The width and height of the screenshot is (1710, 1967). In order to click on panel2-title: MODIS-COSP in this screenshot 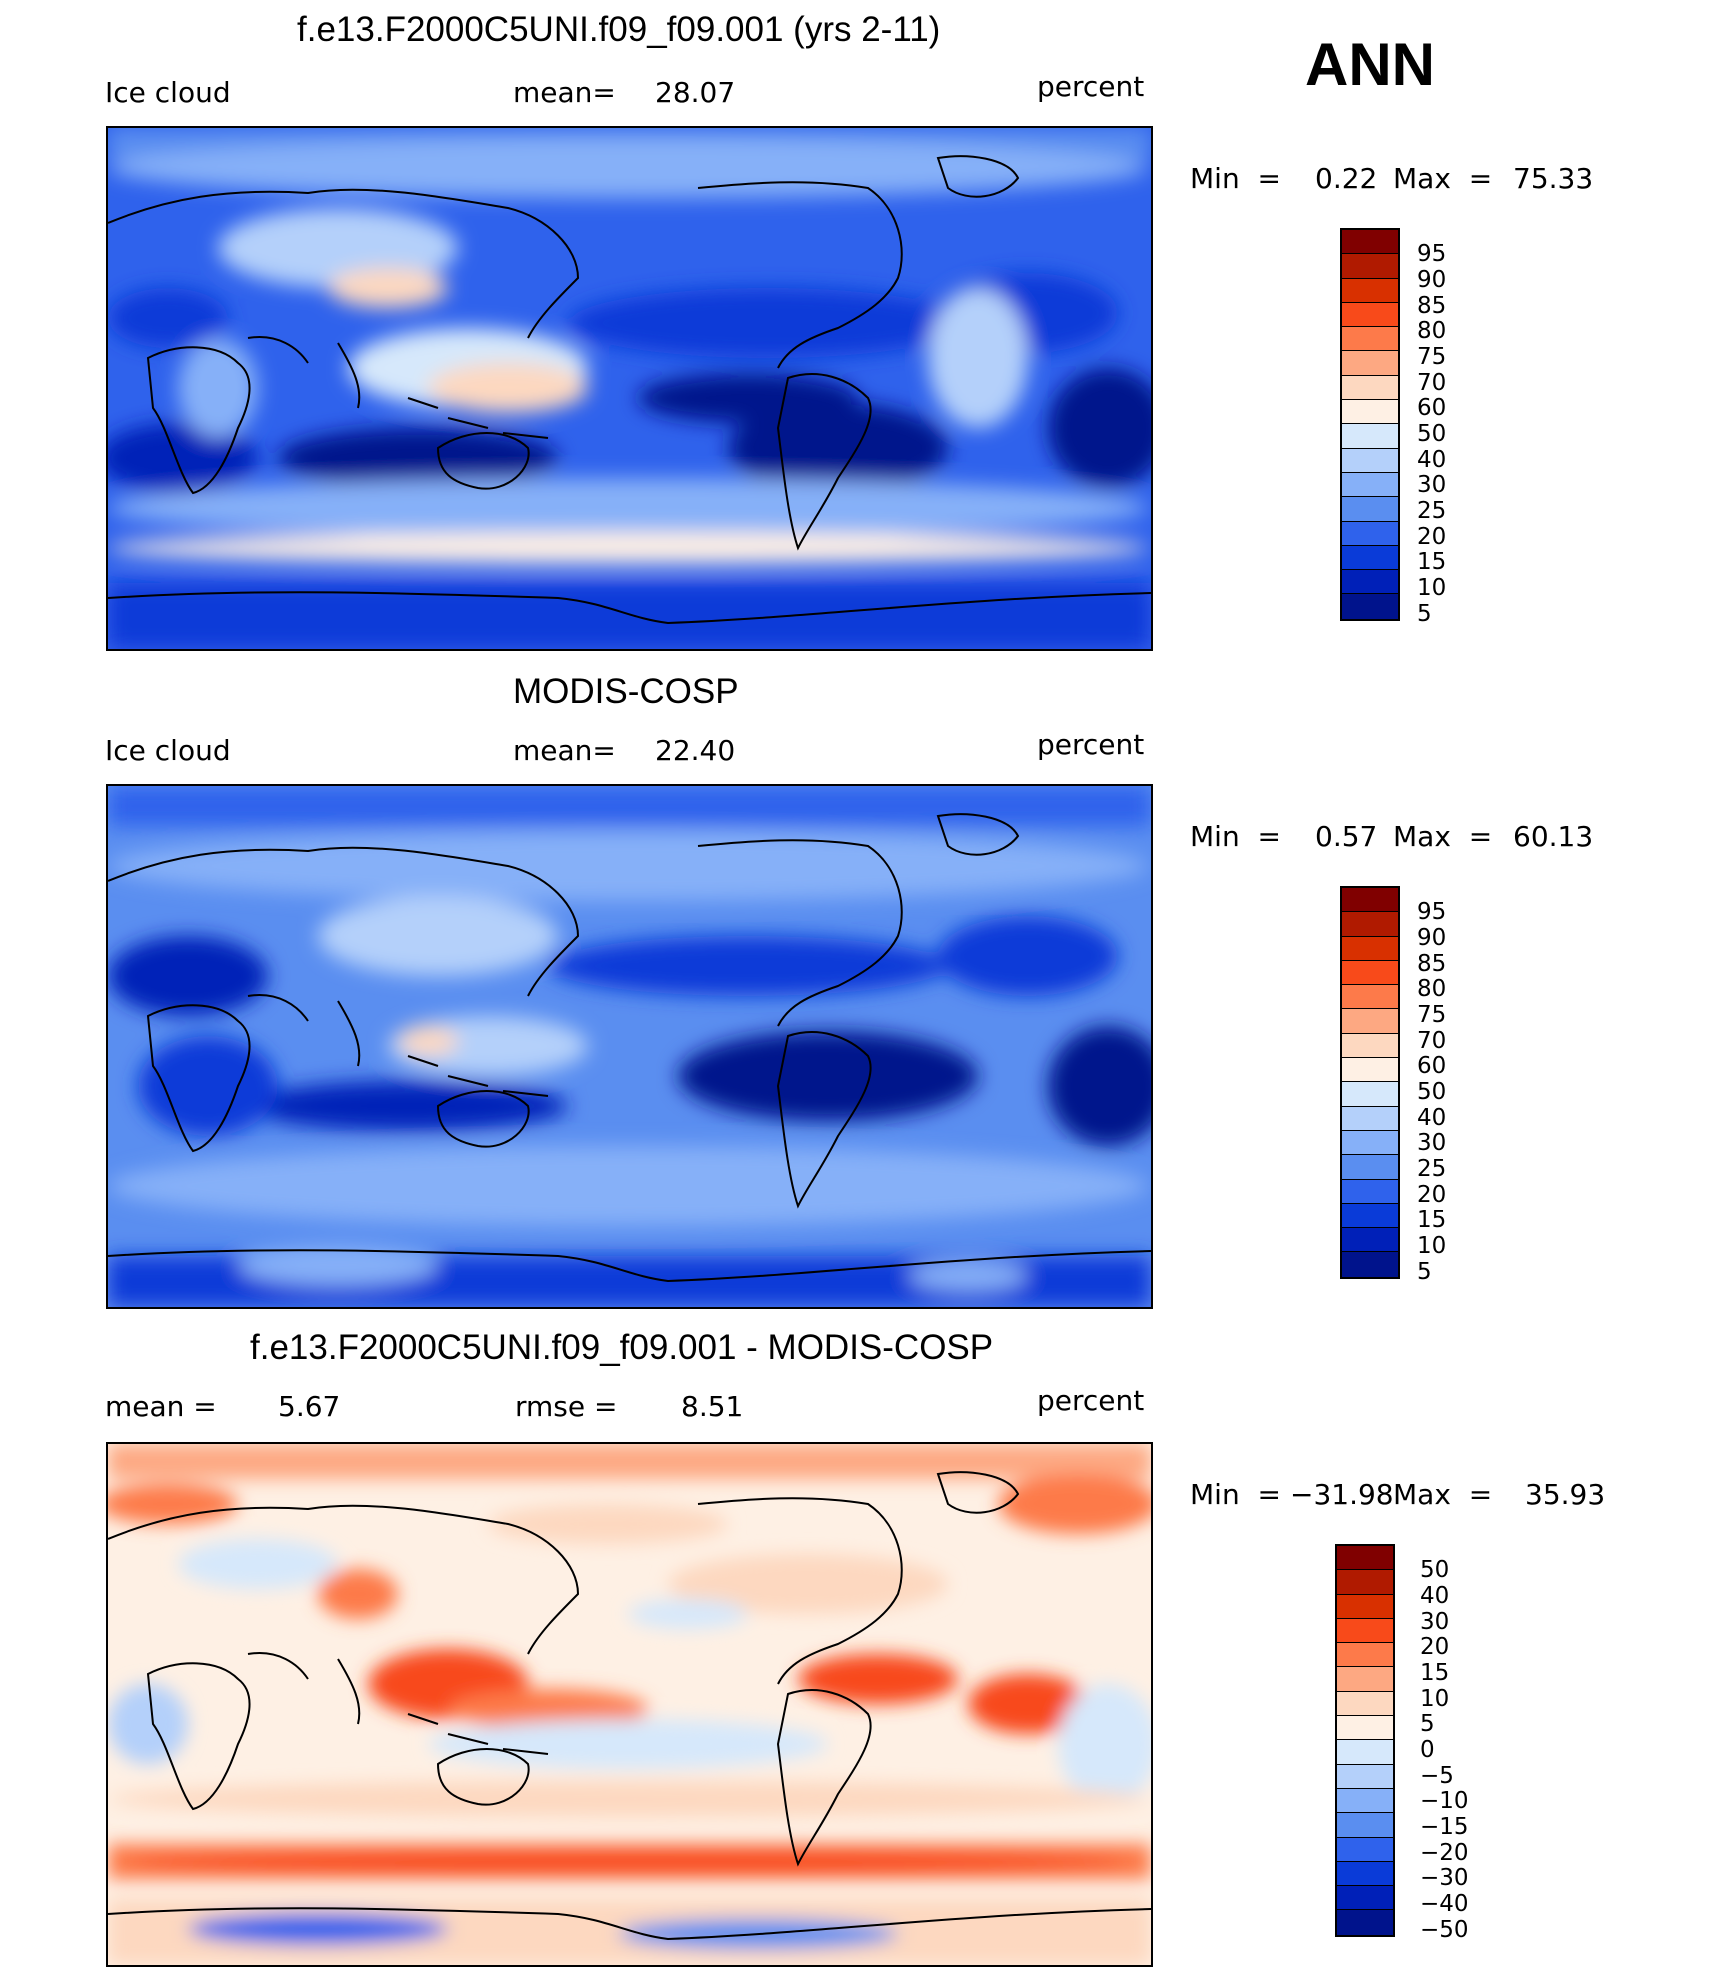, I will do `click(626, 691)`.